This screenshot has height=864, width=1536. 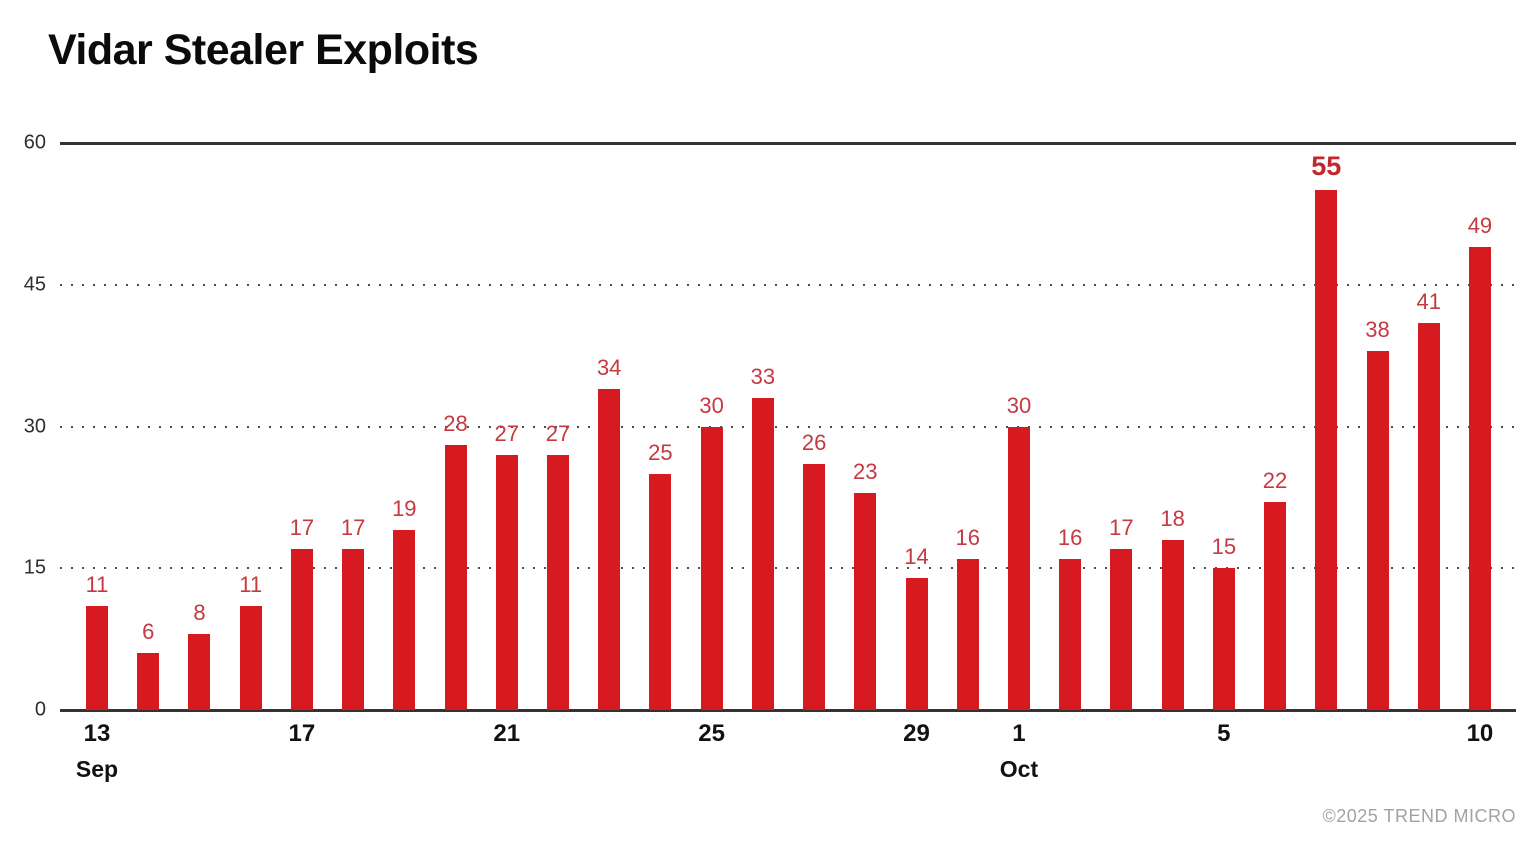 What do you see at coordinates (1224, 547) in the screenshot?
I see `bar-value-label: 15` at bounding box center [1224, 547].